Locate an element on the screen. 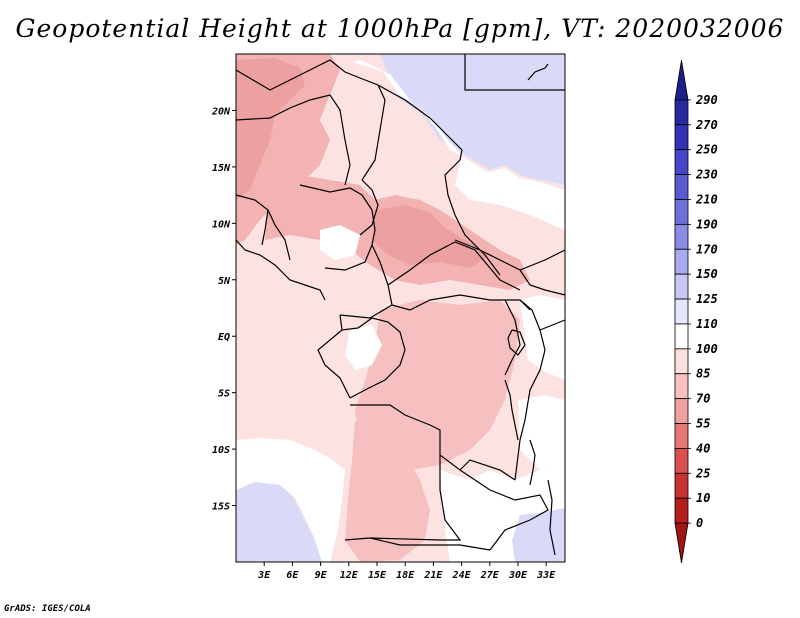 The image size is (800, 618). y-axis: 20N 15N 10N 5N EQ 5S 10S 15S is located at coordinates (223, 309).